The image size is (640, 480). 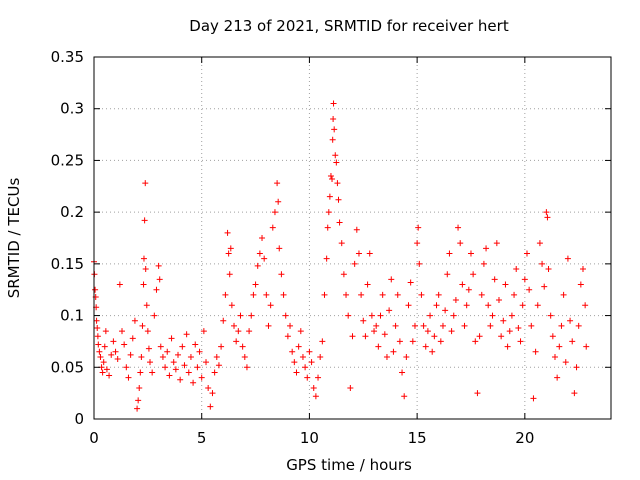 I want to click on x-tick-label: 5, so click(x=202, y=438).